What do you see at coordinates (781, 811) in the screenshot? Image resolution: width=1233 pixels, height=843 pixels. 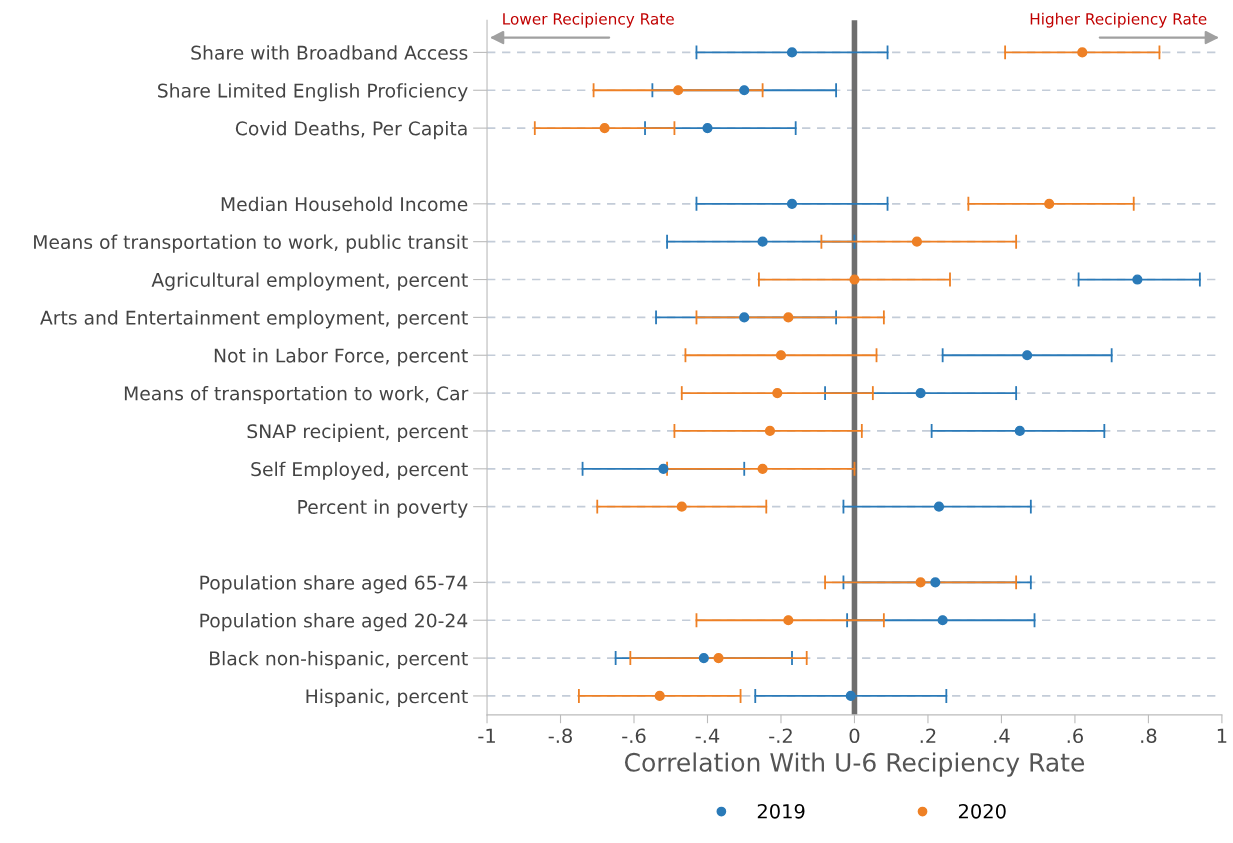 I see `legend-label: 2019` at bounding box center [781, 811].